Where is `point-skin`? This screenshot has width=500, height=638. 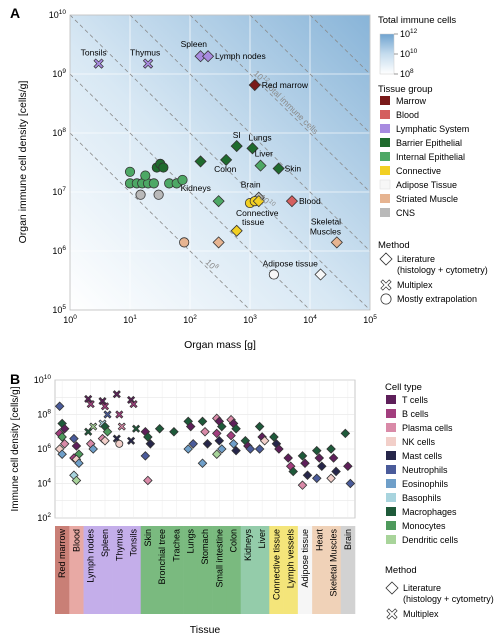
point-skin is located at coordinates (278, 168).